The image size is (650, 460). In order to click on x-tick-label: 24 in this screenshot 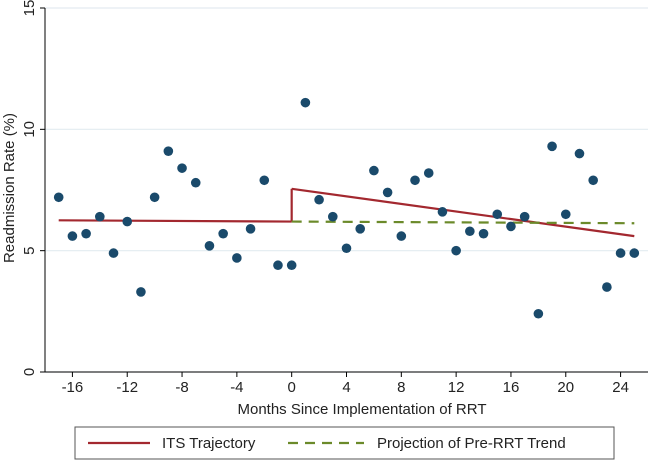, I will do `click(620, 387)`.